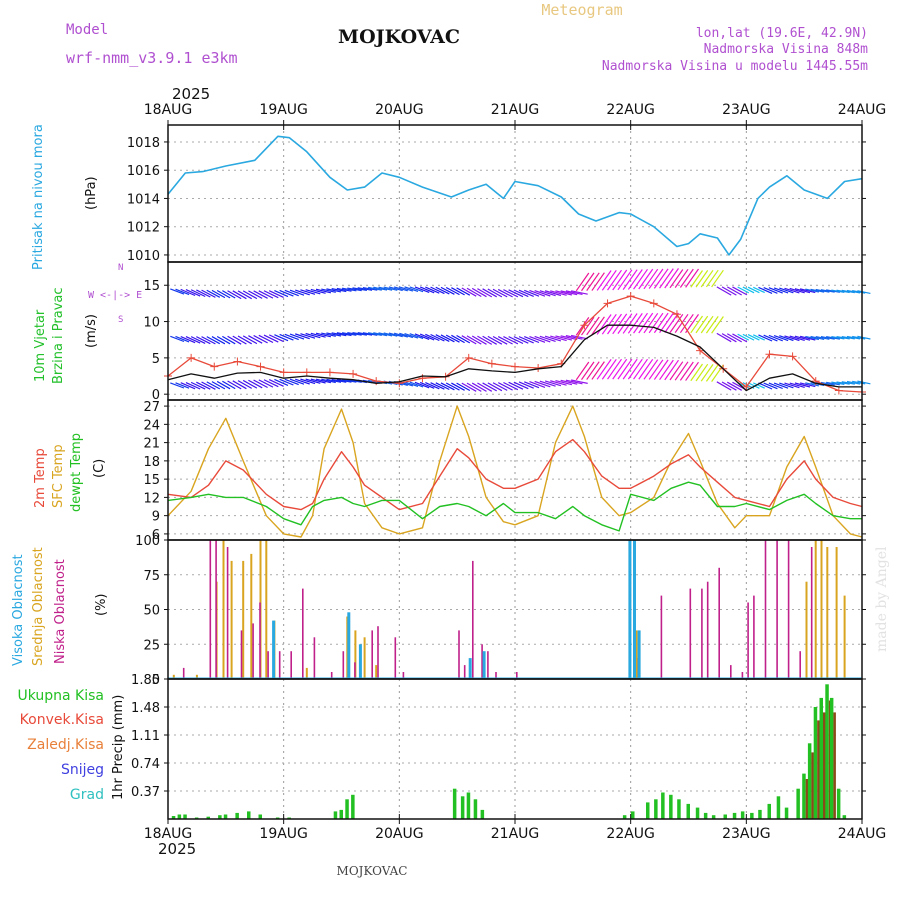 The image size is (900, 900). Describe the element at coordinates (283, 834) in the screenshot. I see `x-day-label-bottom: 19AUG` at that location.